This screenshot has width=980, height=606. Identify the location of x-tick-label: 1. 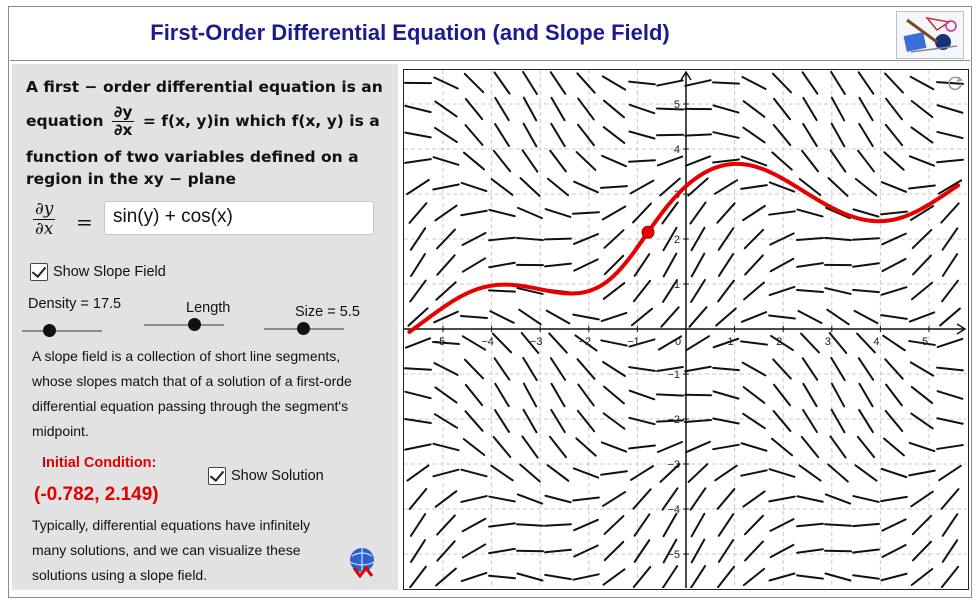
(731, 342).